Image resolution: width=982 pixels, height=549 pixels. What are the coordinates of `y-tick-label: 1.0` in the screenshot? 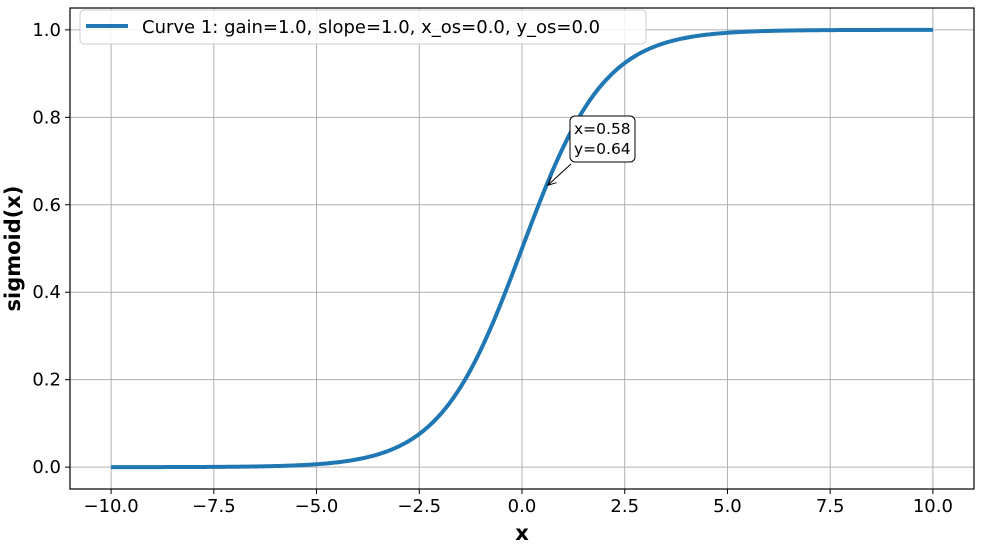 It's located at (46, 30).